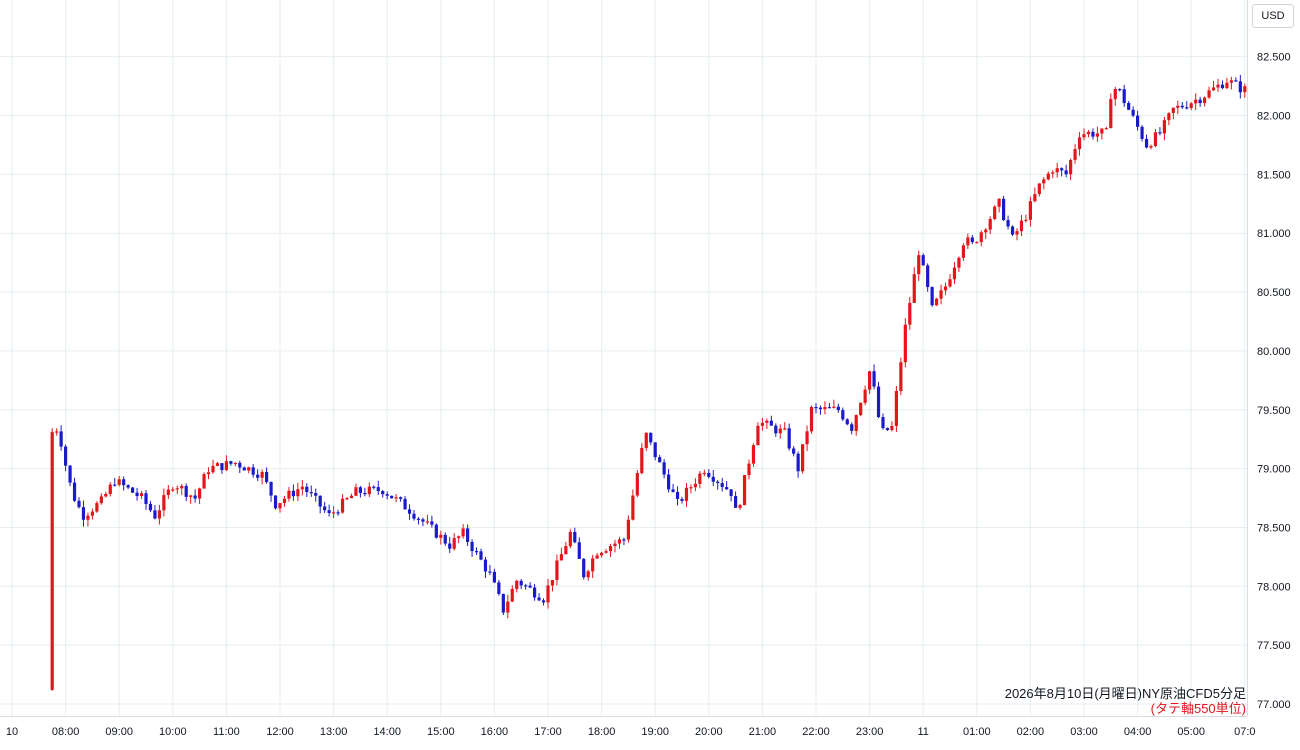 The image size is (1300, 750). Describe the element at coordinates (1191, 732) in the screenshot. I see `x-tick-label: 05:00` at that location.